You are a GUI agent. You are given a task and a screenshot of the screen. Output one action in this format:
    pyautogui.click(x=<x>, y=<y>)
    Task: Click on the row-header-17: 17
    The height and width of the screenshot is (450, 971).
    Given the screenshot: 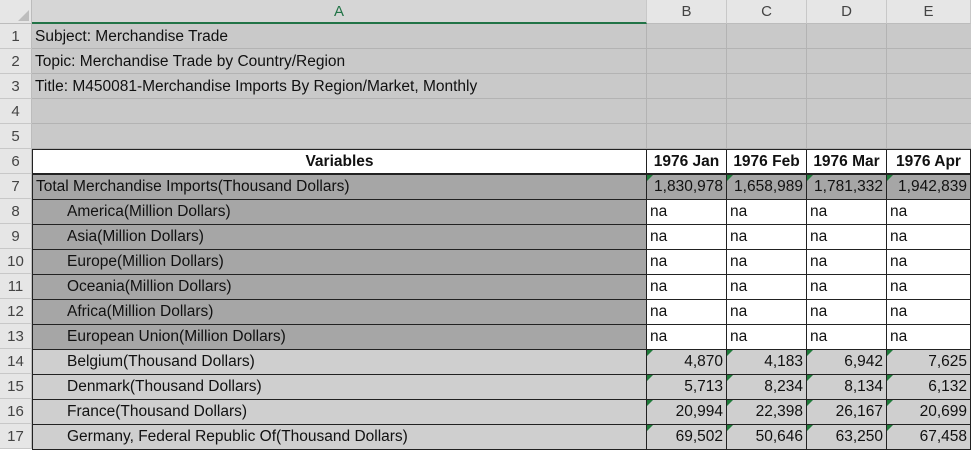 What is the action you would take?
    pyautogui.click(x=16, y=436)
    